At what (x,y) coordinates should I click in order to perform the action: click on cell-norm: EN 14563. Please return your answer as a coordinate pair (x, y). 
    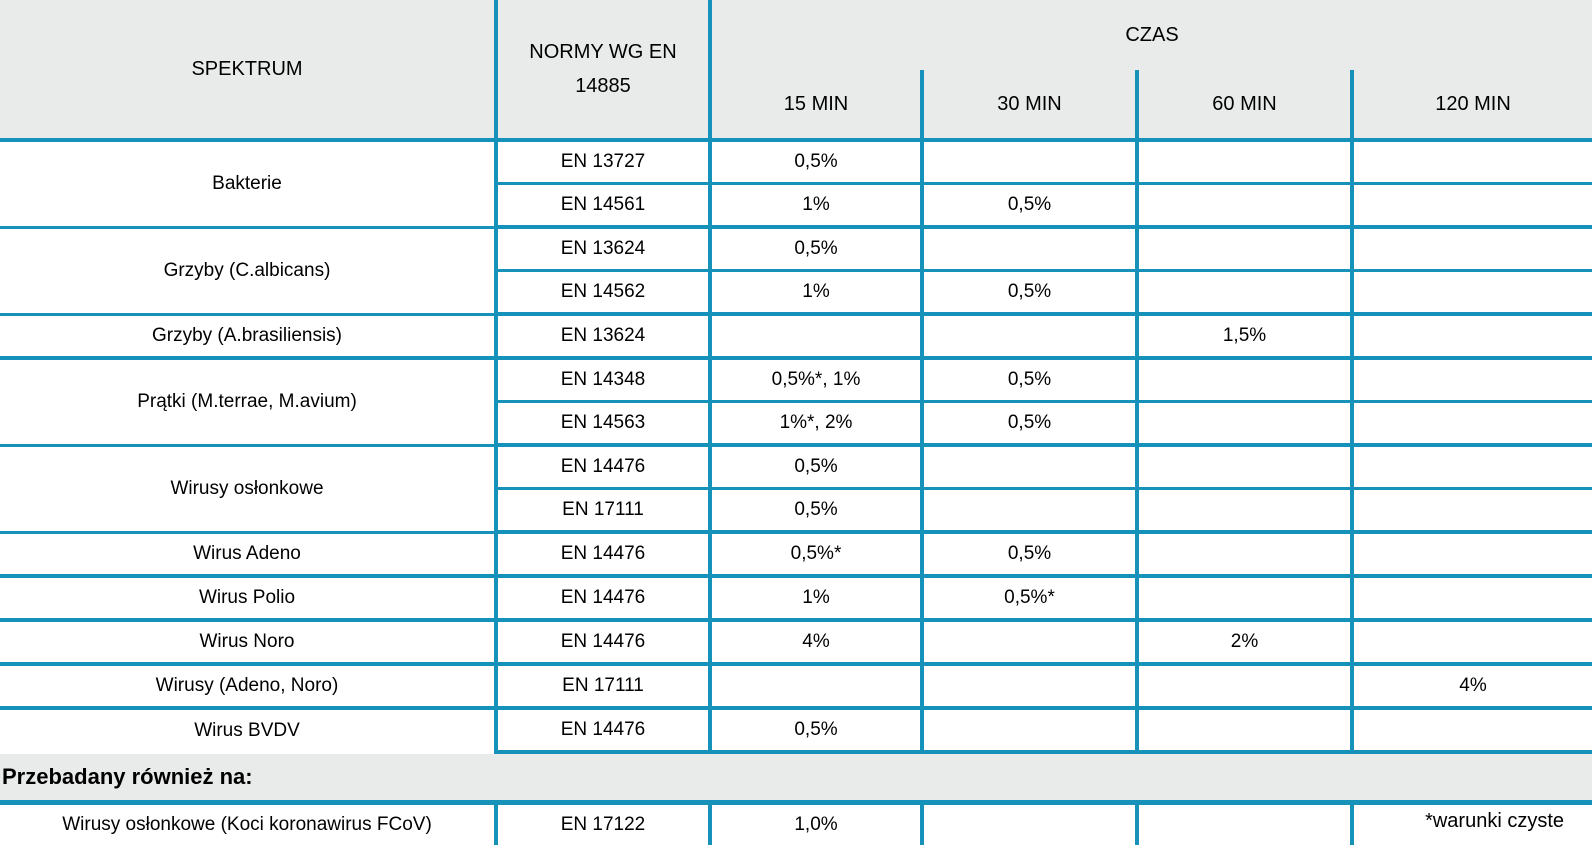
    Looking at the image, I should click on (604, 424).